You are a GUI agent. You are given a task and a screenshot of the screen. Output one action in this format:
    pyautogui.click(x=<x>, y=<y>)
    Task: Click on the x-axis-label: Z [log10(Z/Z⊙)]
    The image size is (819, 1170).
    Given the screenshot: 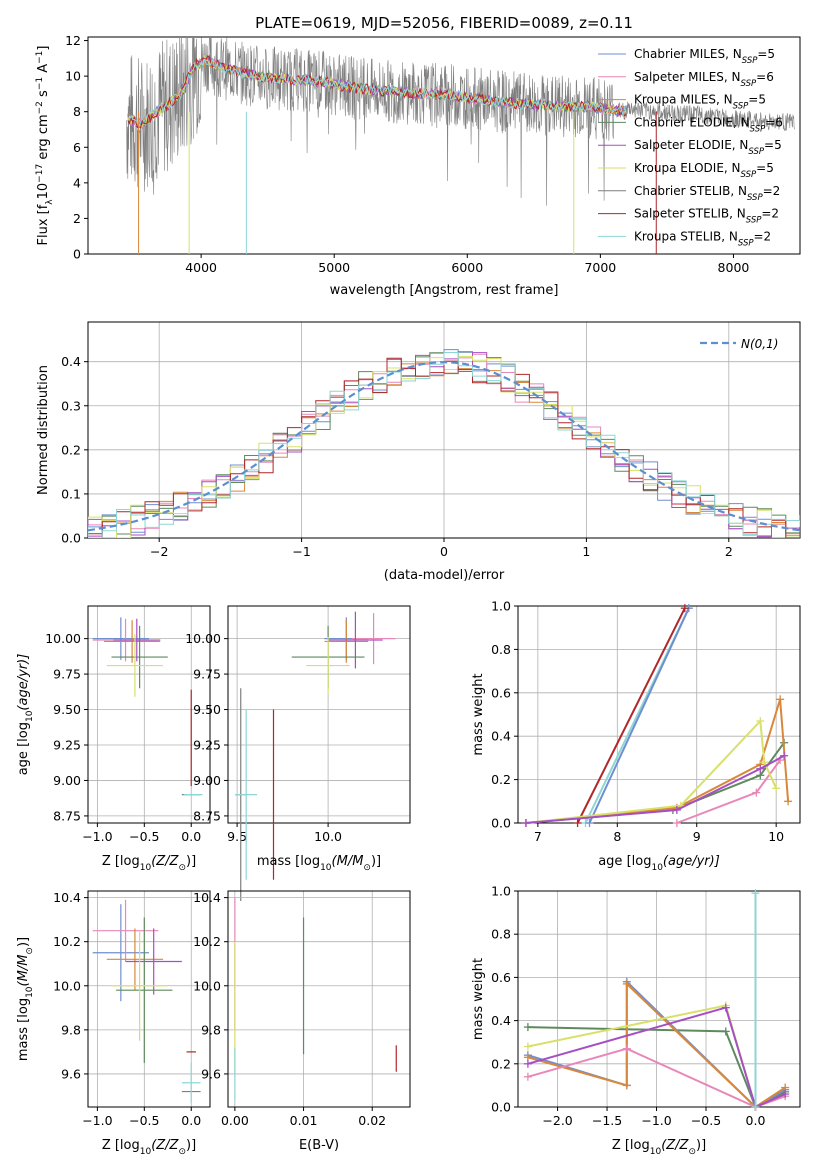 What is the action you would take?
    pyautogui.click(x=149, y=1147)
    